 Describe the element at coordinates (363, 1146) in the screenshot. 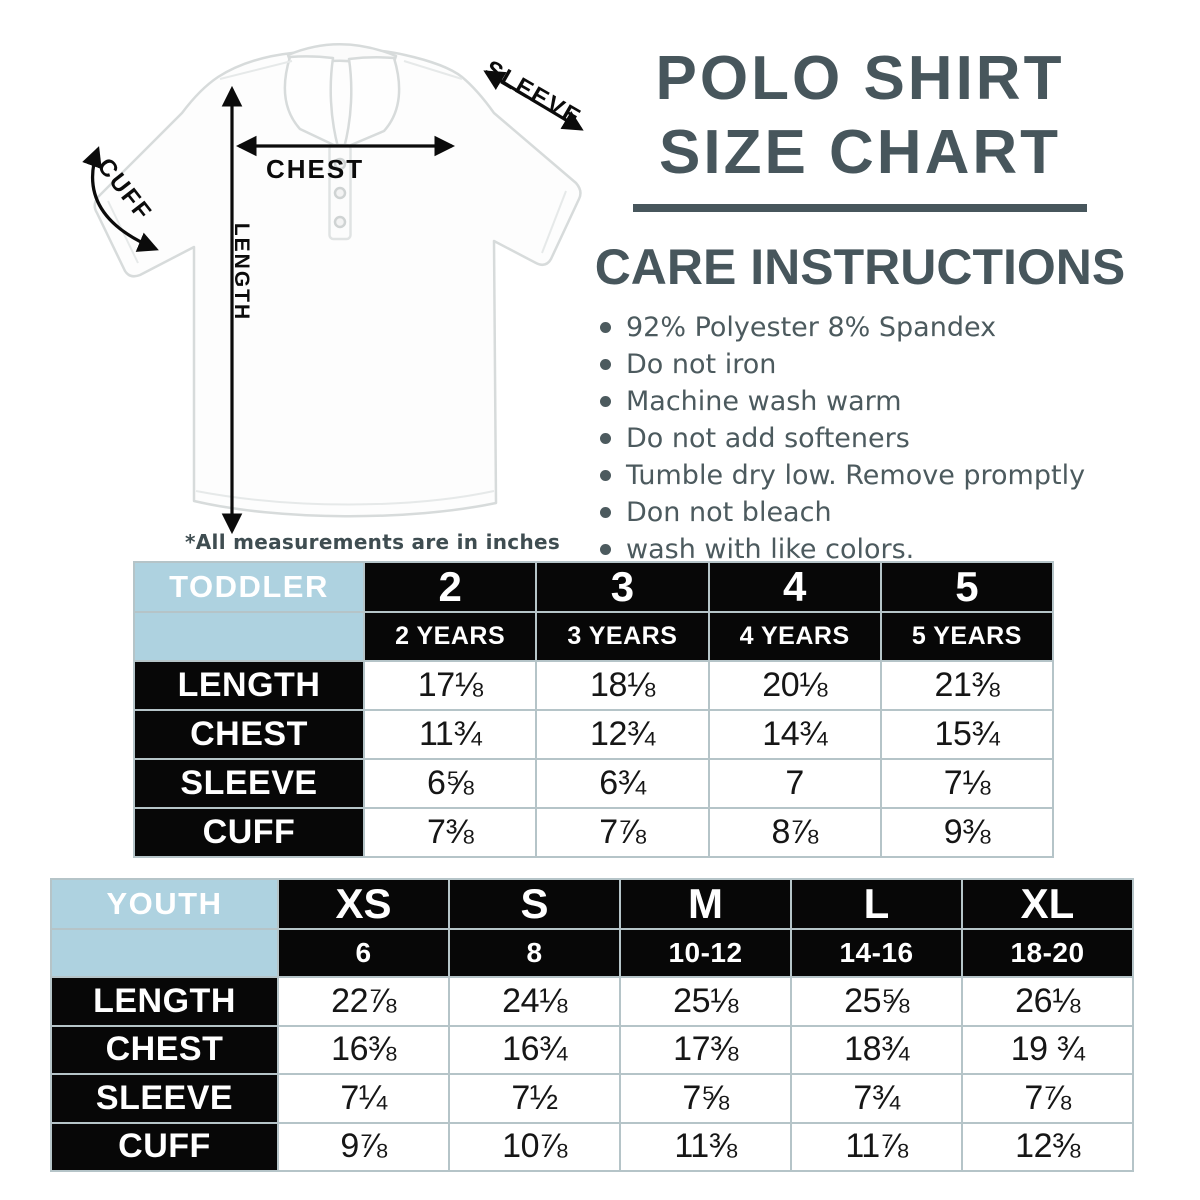

I see `table-value: 9⅞` at that location.